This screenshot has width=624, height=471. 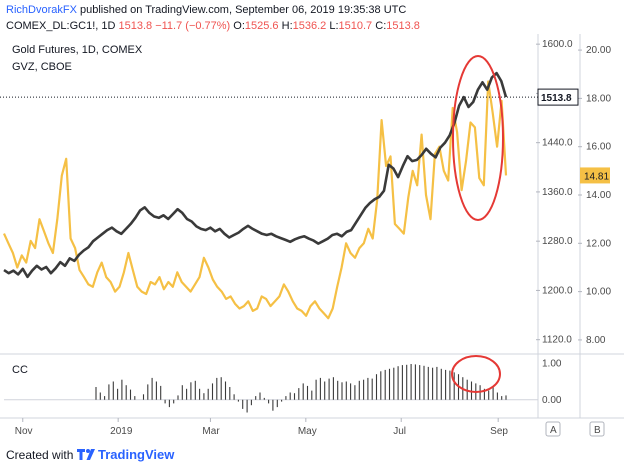 I want to click on annotation-ellipse-main, so click(x=478, y=138).